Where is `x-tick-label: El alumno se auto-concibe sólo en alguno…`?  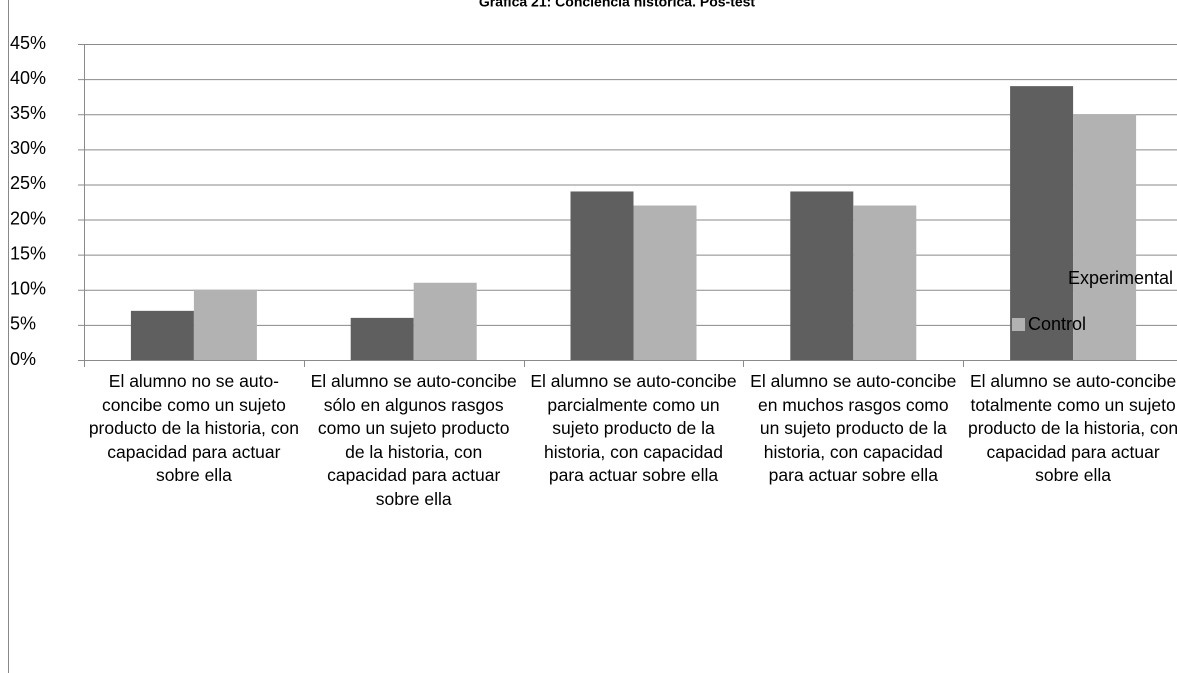
x-tick-label: El alumno se auto-concibe sólo en alguno… is located at coordinates (413, 440).